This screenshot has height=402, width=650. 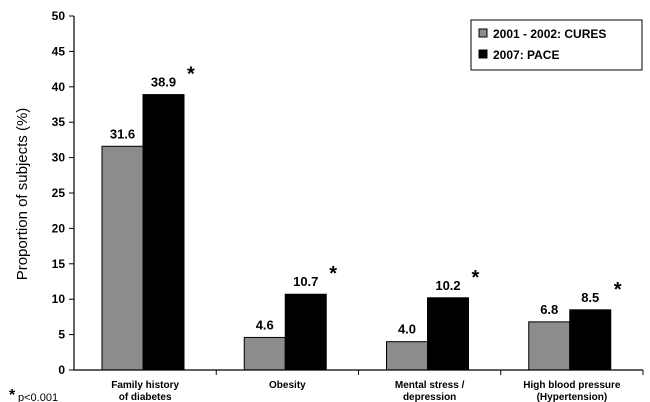 I want to click on data-label: 6.8, so click(x=549, y=309).